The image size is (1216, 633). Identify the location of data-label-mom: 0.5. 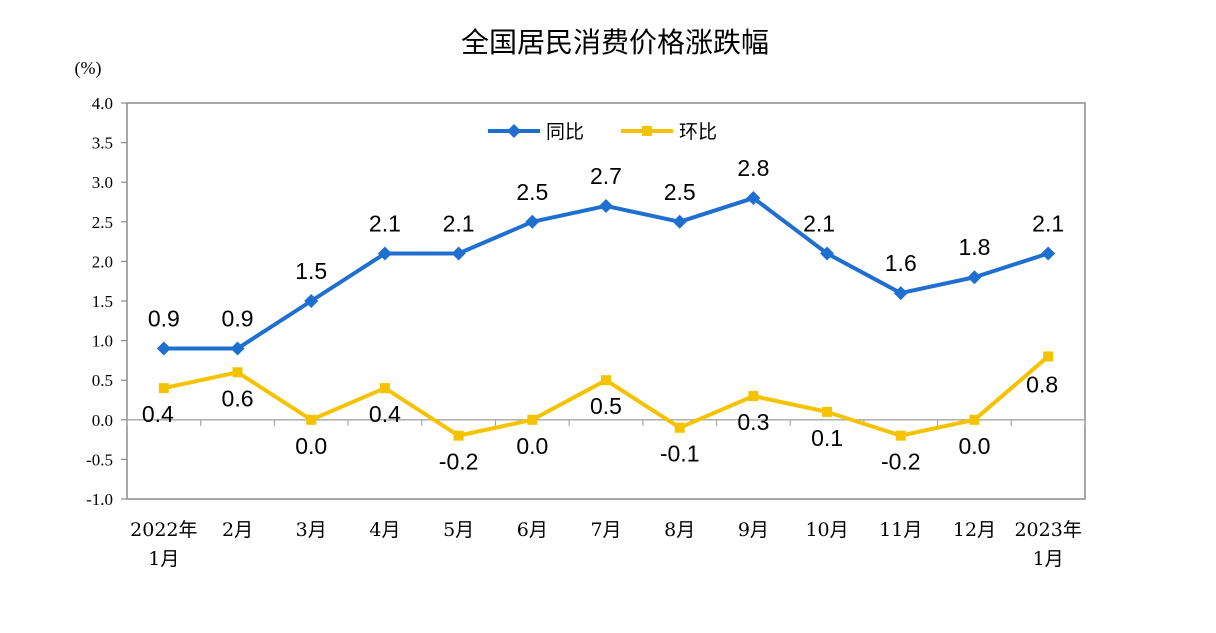
(606, 406).